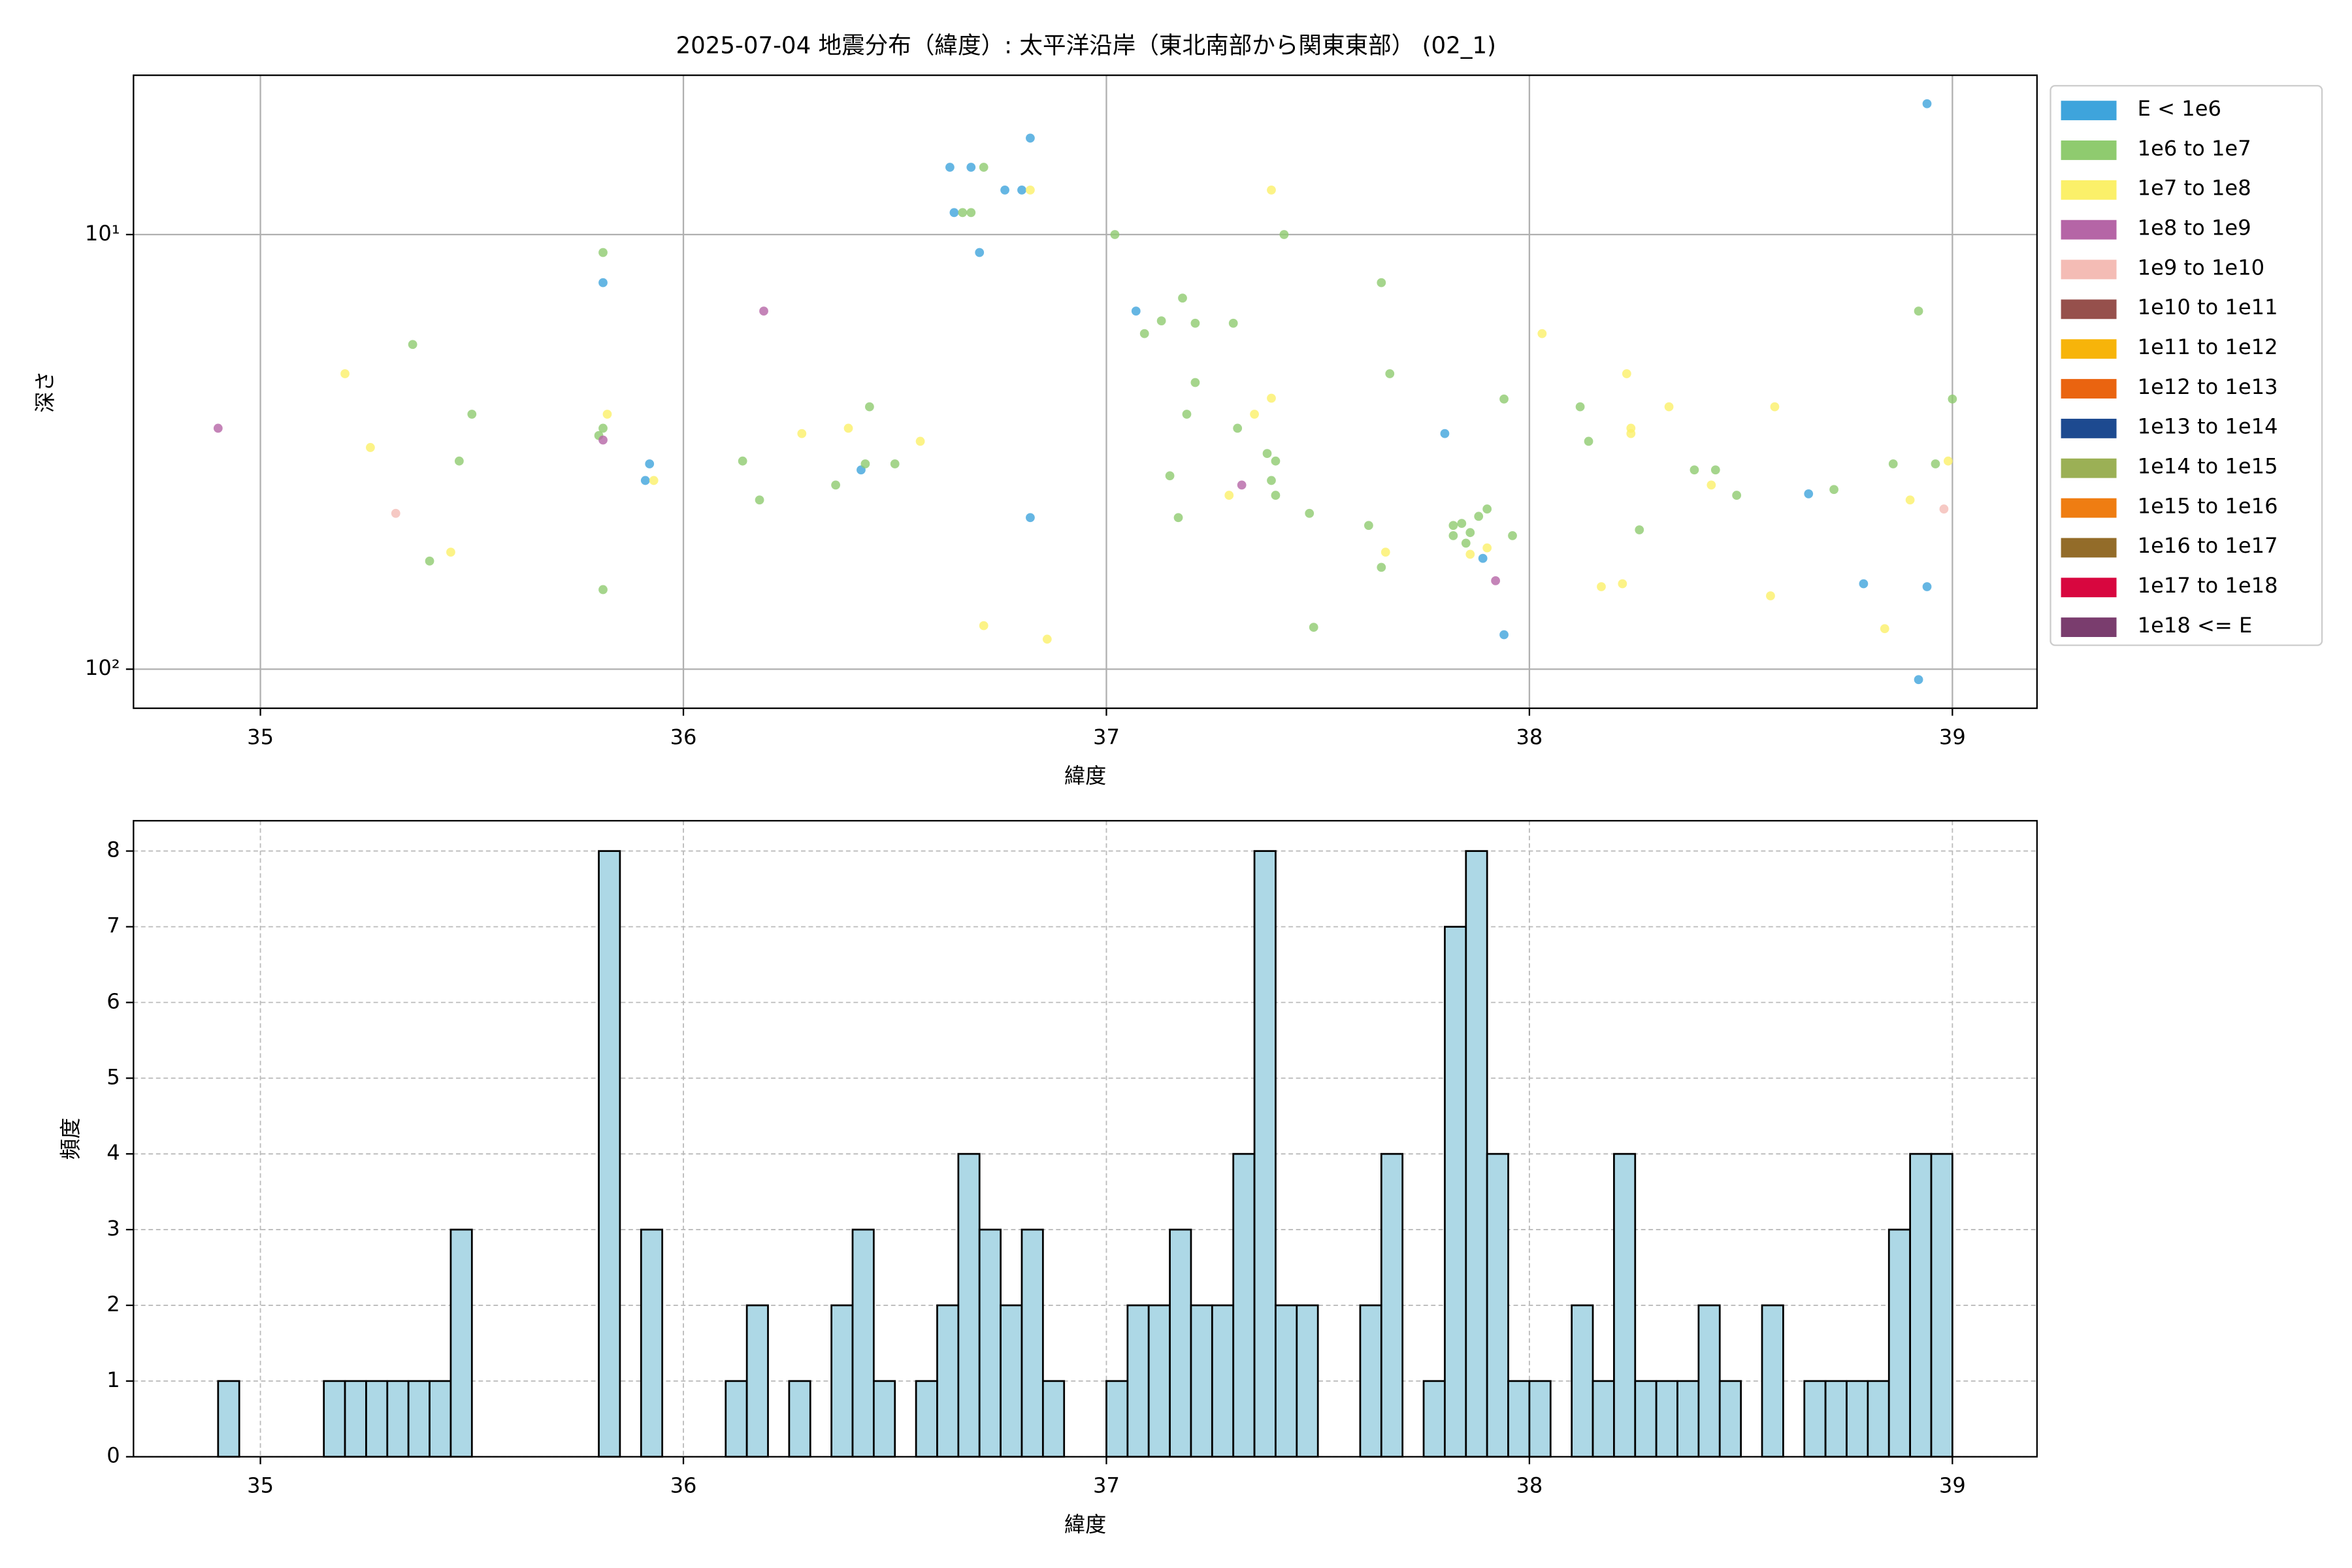 The image size is (2352, 1568). I want to click on y-tick-label: 10², so click(102, 667).